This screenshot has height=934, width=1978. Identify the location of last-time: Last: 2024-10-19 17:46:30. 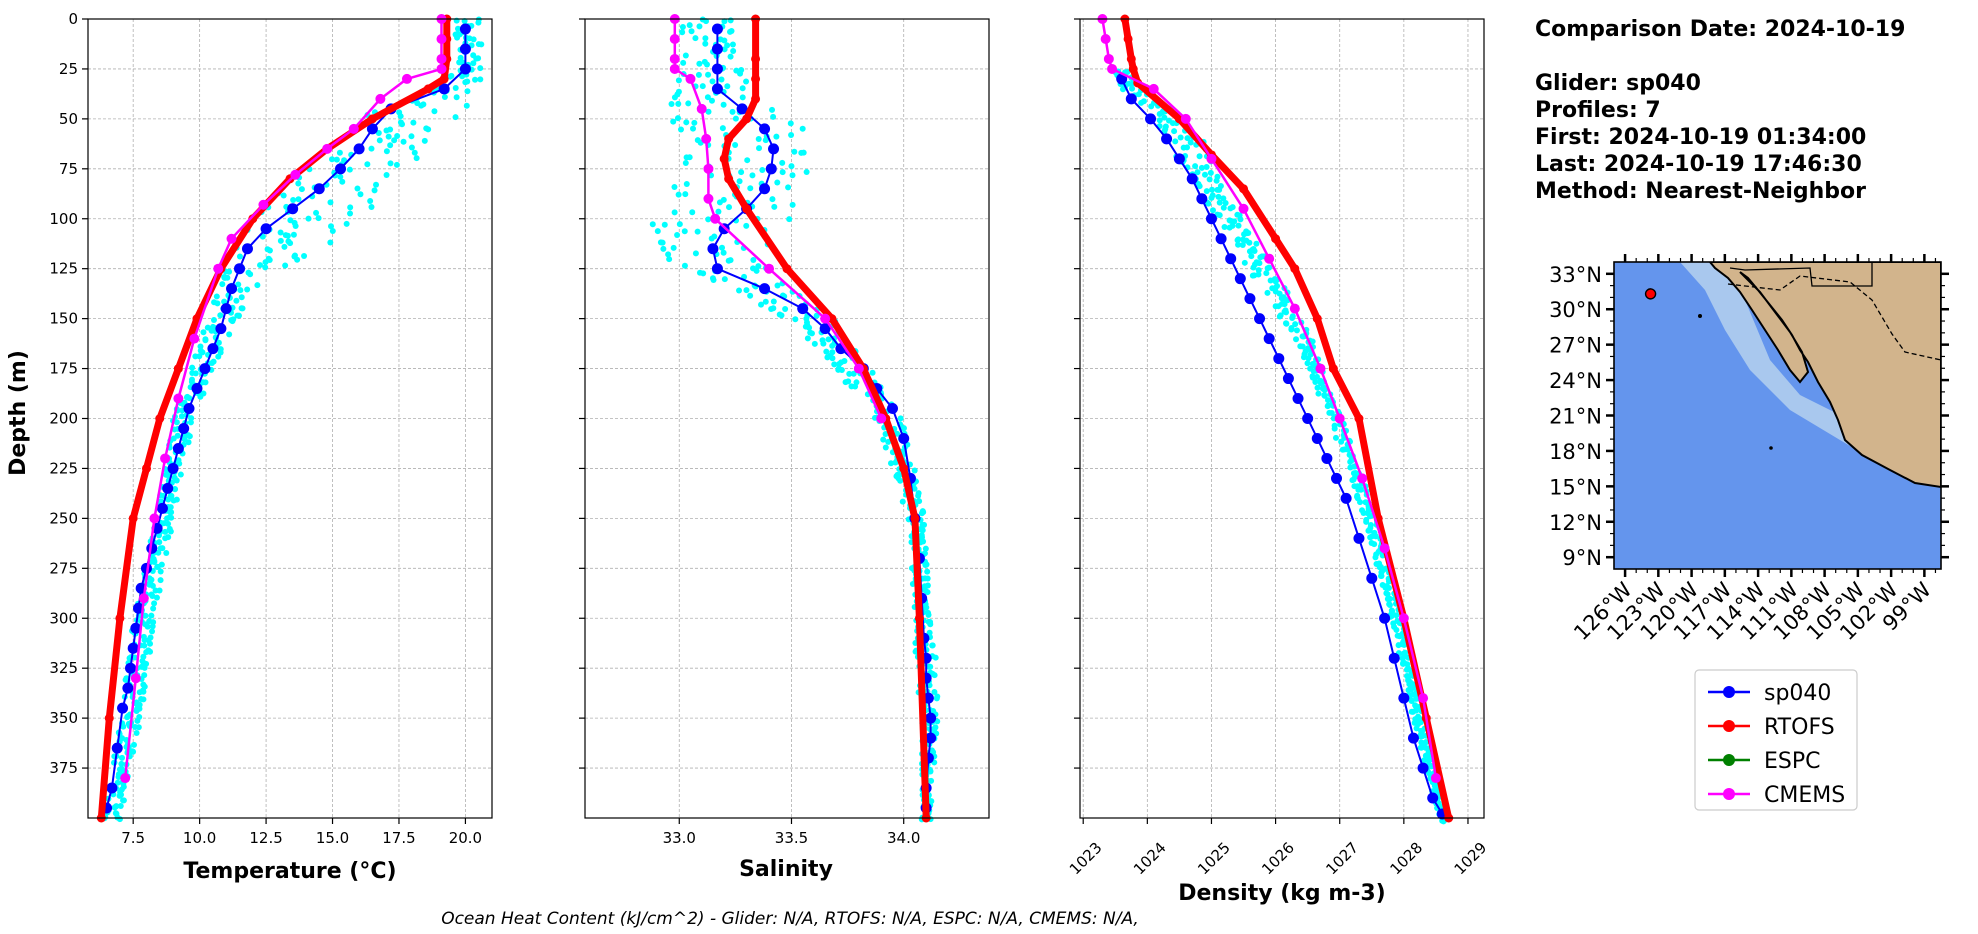
(1698, 164).